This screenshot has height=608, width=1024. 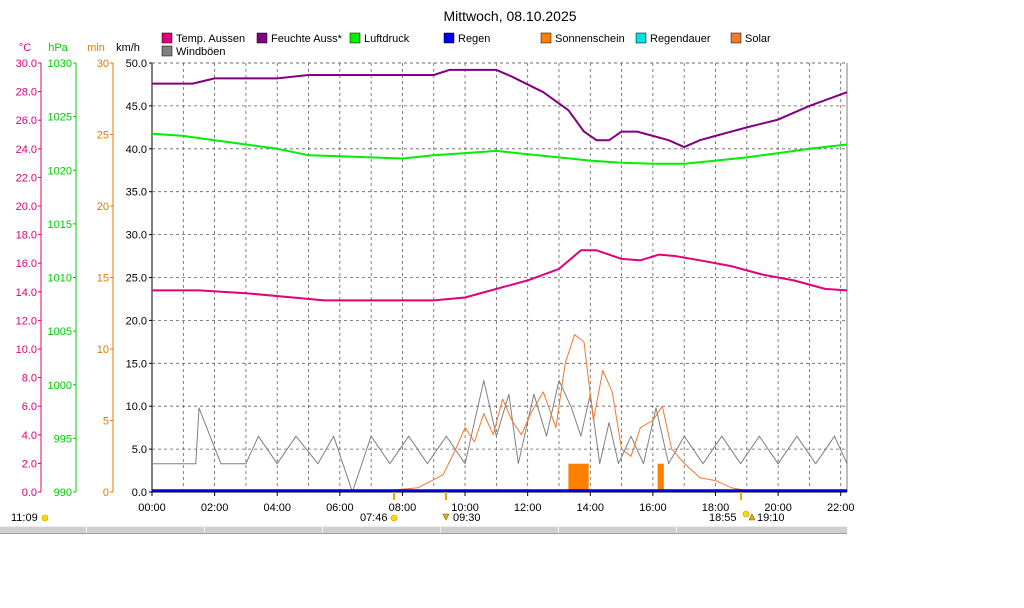 I want to click on axis-tick-label: 40.0, so click(x=136, y=150).